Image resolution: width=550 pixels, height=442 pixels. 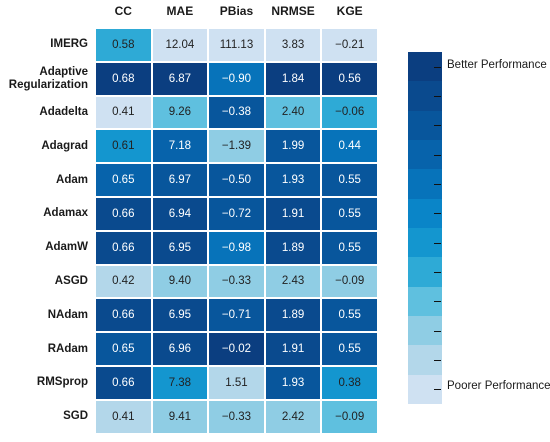 What do you see at coordinates (349, 146) in the screenshot?
I see `heatmap-cell: 0.44` at bounding box center [349, 146].